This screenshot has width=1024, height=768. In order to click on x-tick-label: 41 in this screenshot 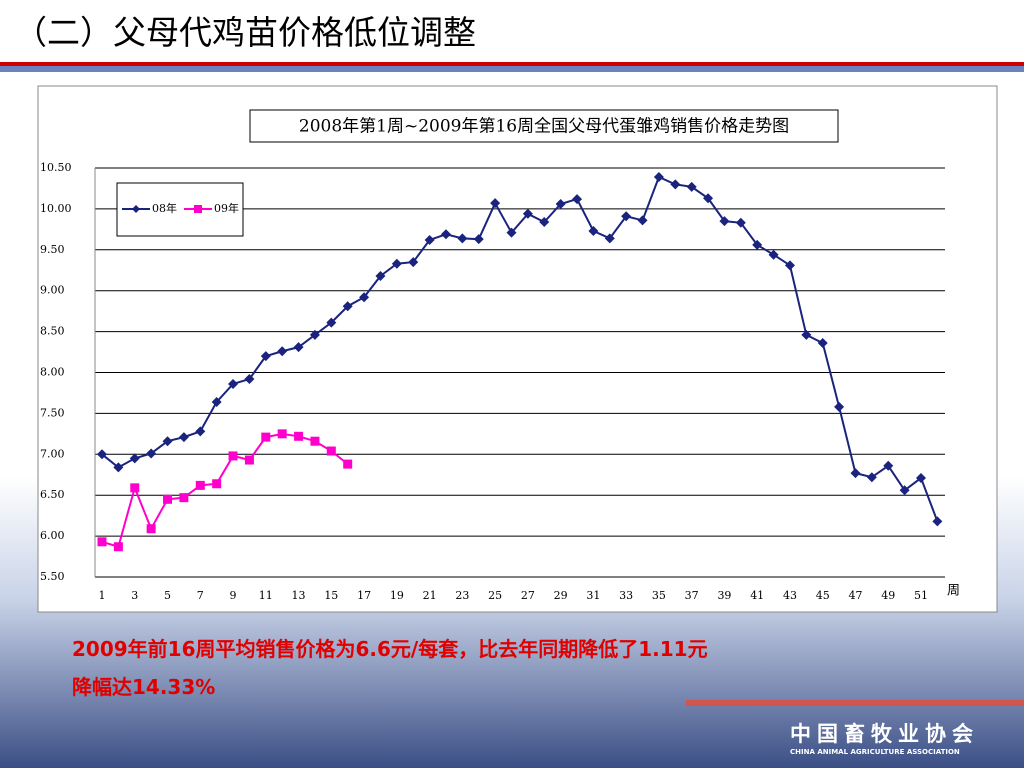, I will do `click(757, 595)`.